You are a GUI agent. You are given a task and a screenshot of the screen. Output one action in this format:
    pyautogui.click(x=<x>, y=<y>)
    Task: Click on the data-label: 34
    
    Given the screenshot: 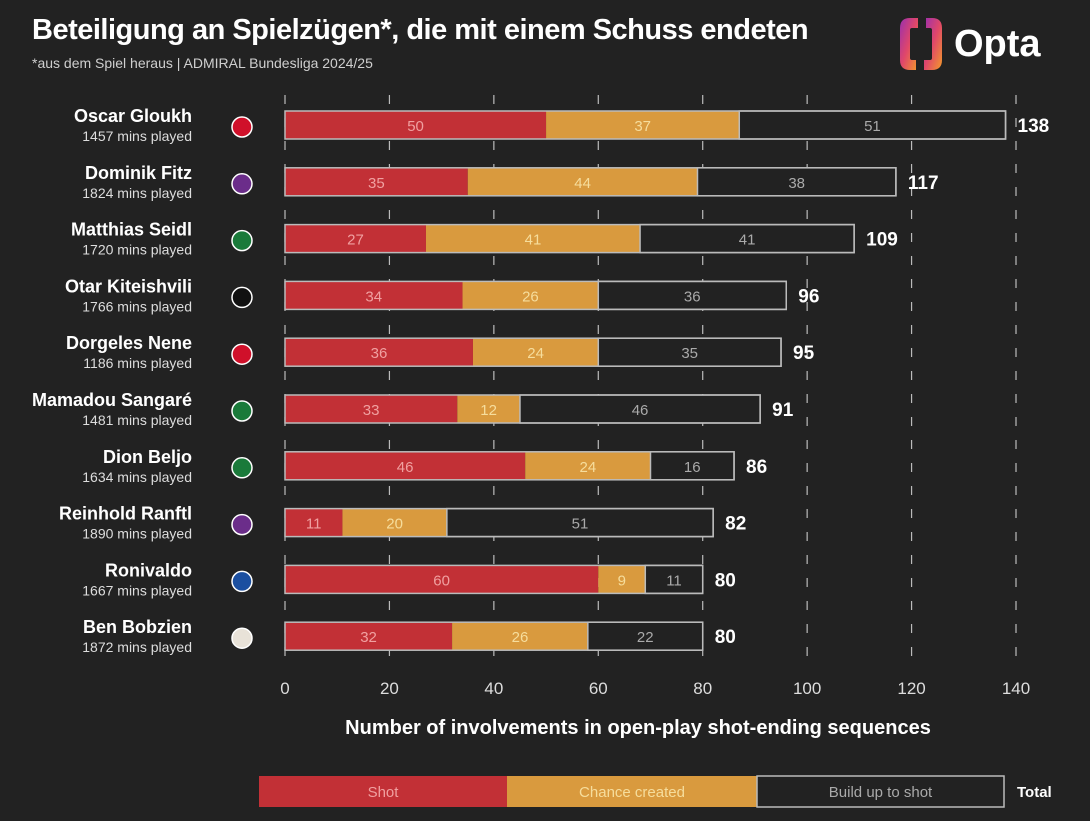 What is the action you would take?
    pyautogui.click(x=373, y=296)
    